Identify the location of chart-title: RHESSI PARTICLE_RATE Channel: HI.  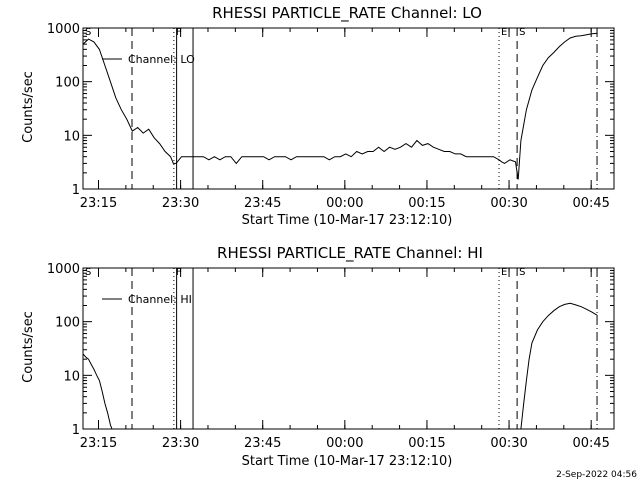
(350, 253).